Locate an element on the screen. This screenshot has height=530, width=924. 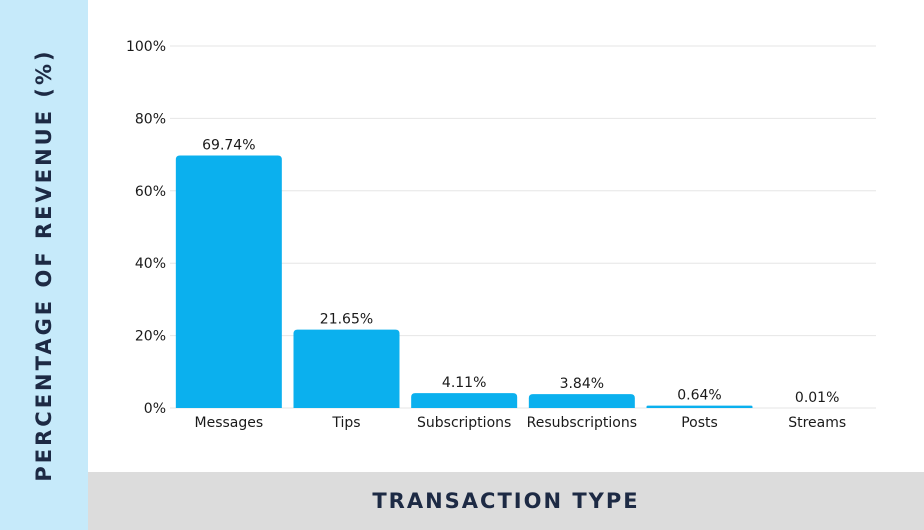
bar-tips is located at coordinates (346, 368).